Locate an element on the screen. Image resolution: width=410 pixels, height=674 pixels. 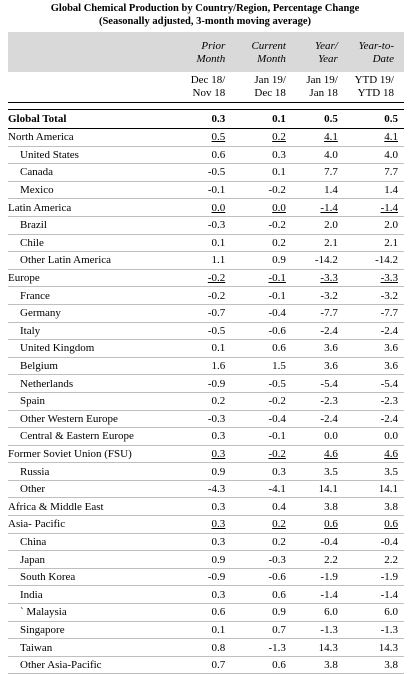
value-ytd: -2.4 is located at coordinates (375, 331).